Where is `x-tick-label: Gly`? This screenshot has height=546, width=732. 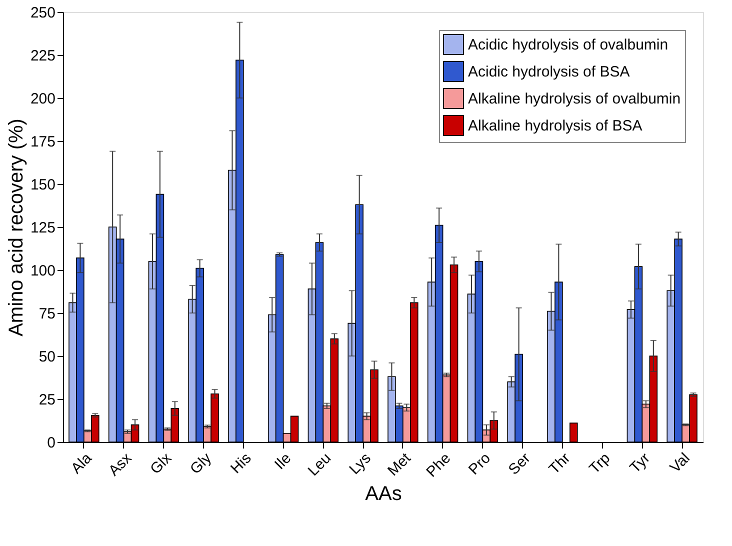 x-tick-label: Gly is located at coordinates (201, 463).